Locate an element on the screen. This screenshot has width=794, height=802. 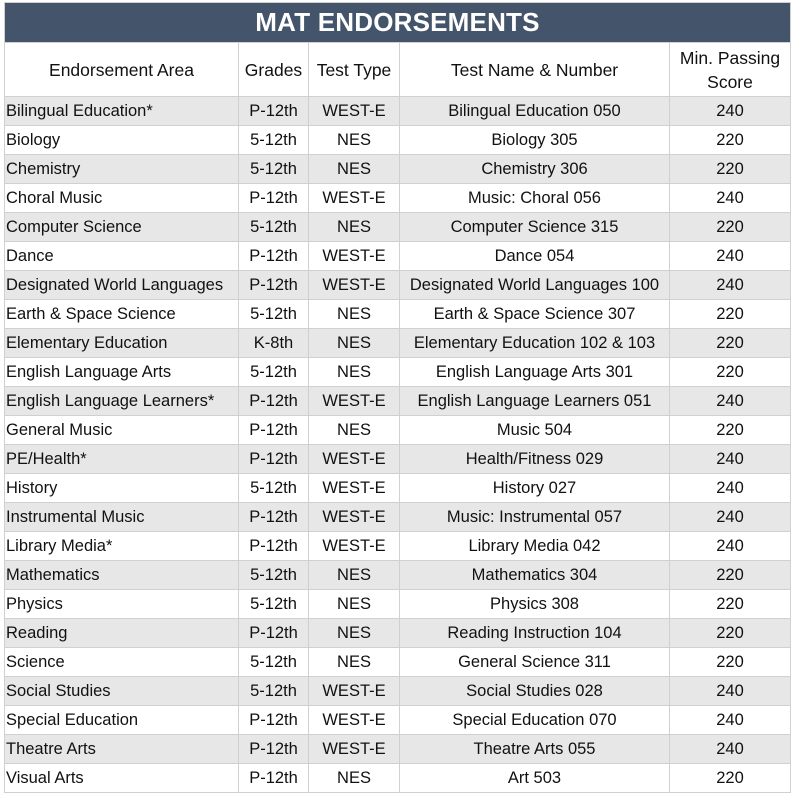
cell-endorsement-area: Chemistry is located at coordinates (121, 169).